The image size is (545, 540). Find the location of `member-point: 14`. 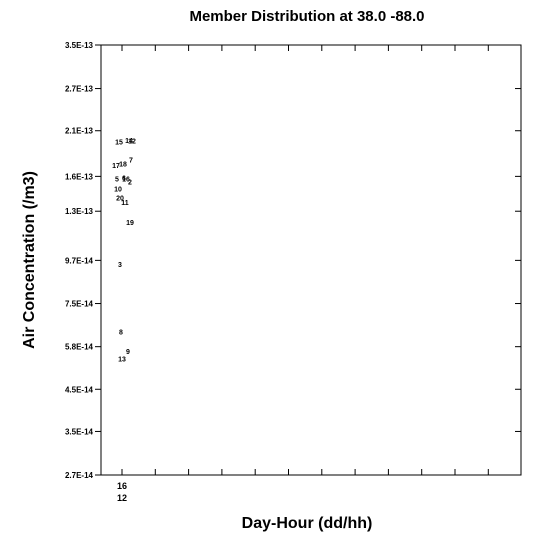

member-point: 14 is located at coordinates (129, 141).